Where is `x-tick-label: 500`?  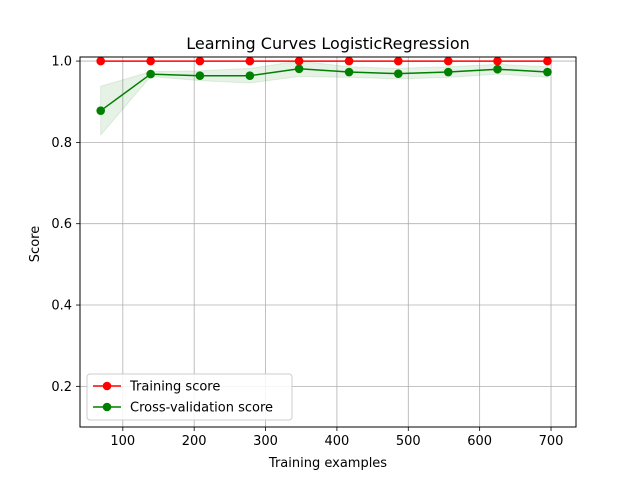
x-tick-label: 500 is located at coordinates (408, 441).